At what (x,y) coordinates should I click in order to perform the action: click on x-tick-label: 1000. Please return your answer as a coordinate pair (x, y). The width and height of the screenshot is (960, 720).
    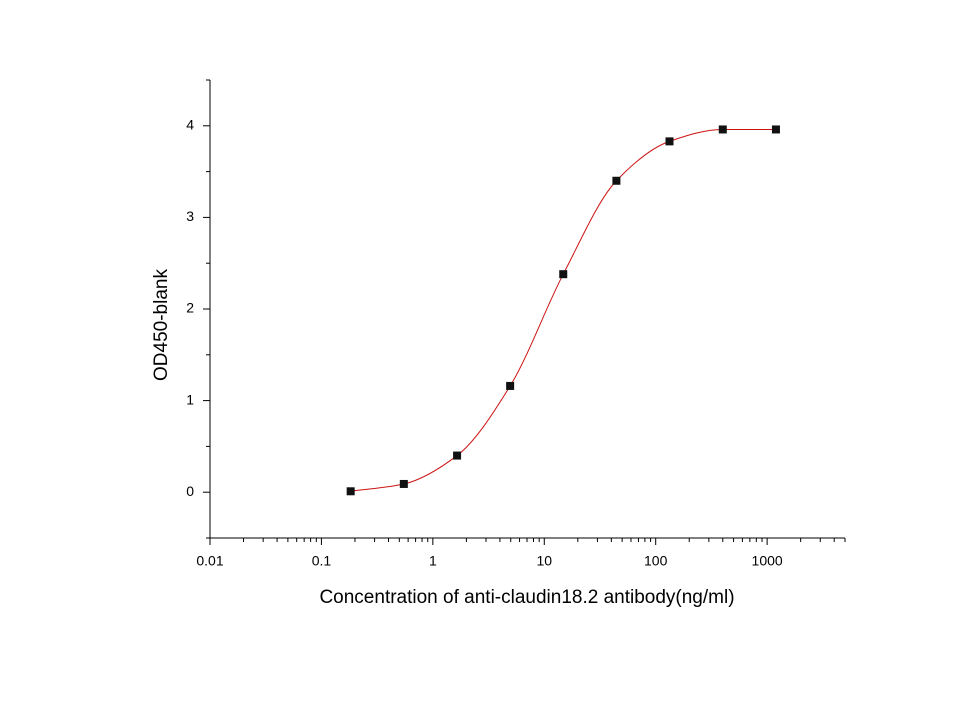
    Looking at the image, I should click on (767, 561).